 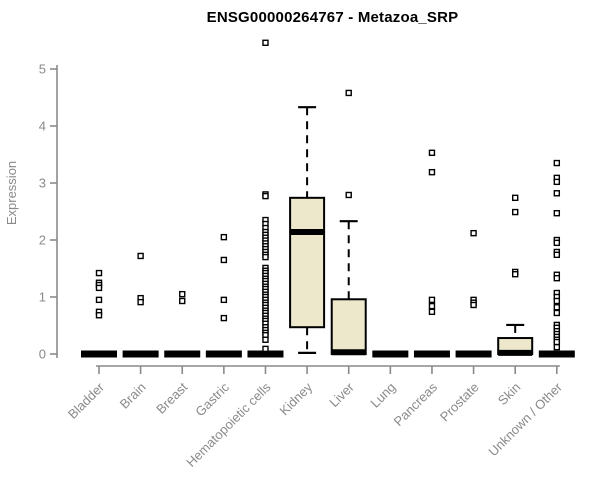 I want to click on x-category-label: Gastric, so click(x=212, y=399).